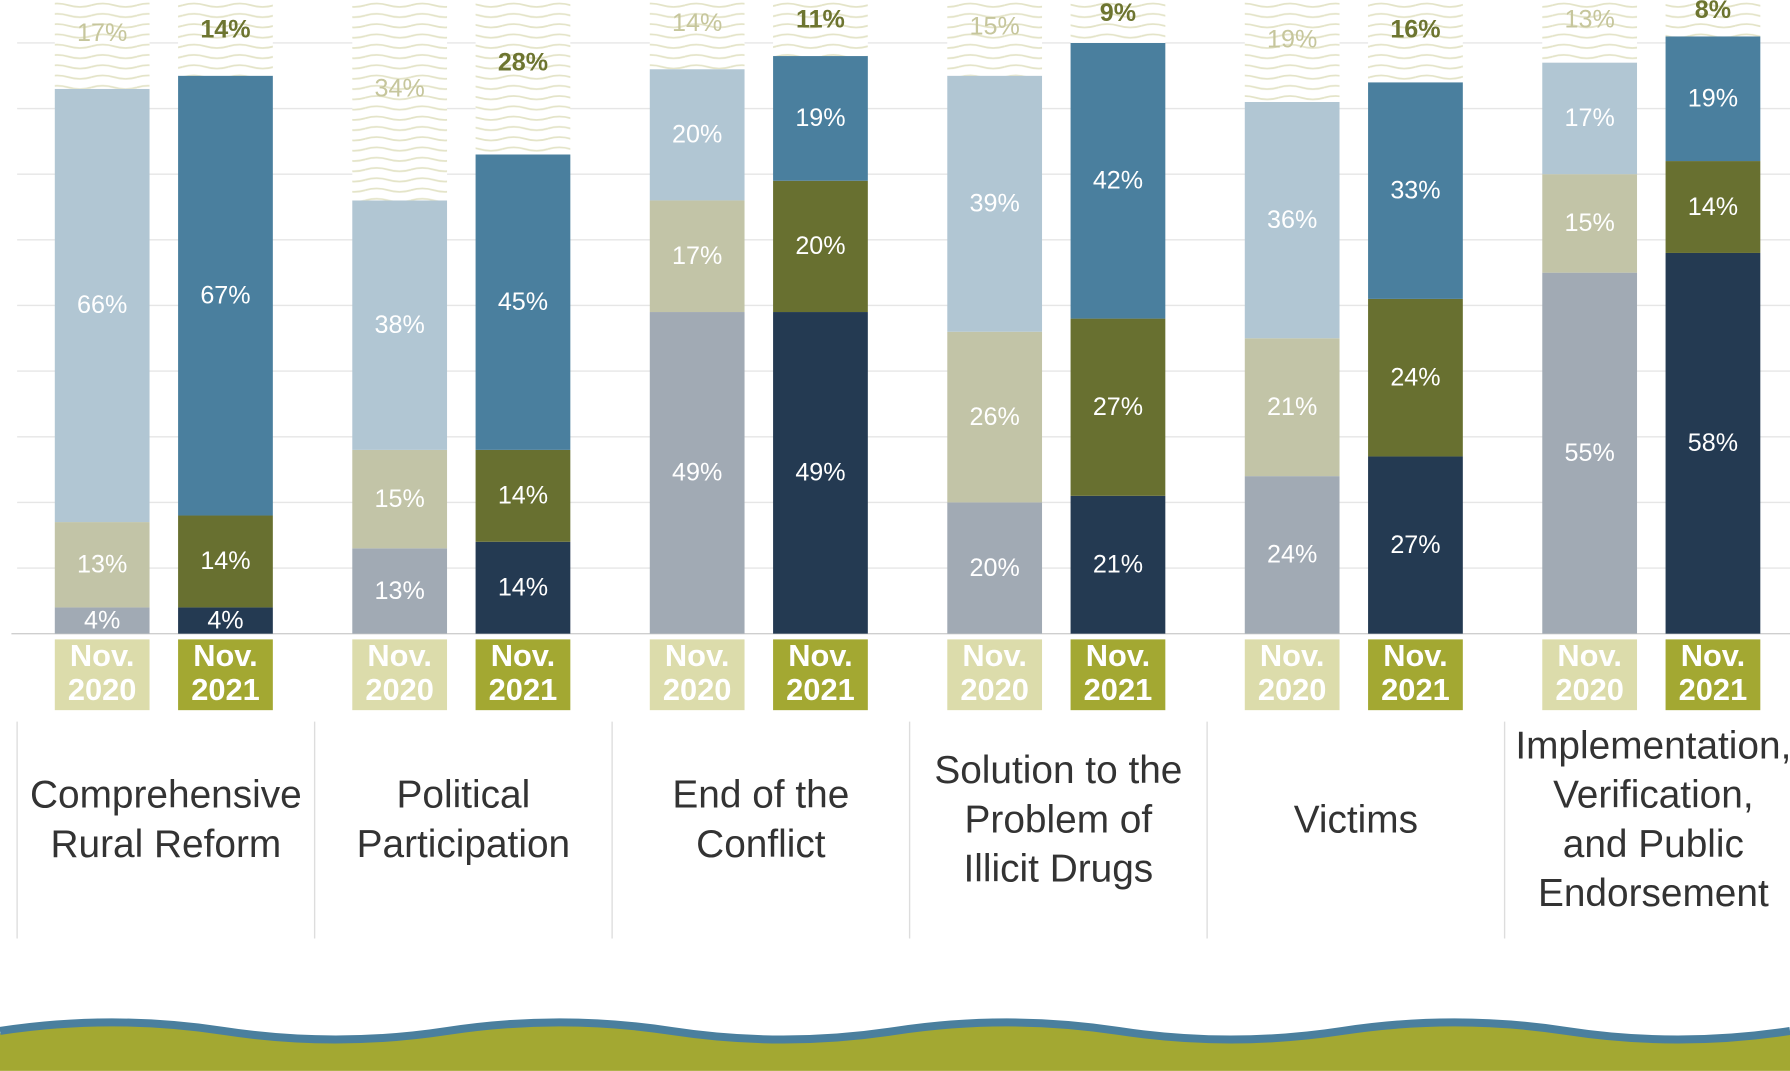  What do you see at coordinates (895, 1047) in the screenshot?
I see `wave-fill` at bounding box center [895, 1047].